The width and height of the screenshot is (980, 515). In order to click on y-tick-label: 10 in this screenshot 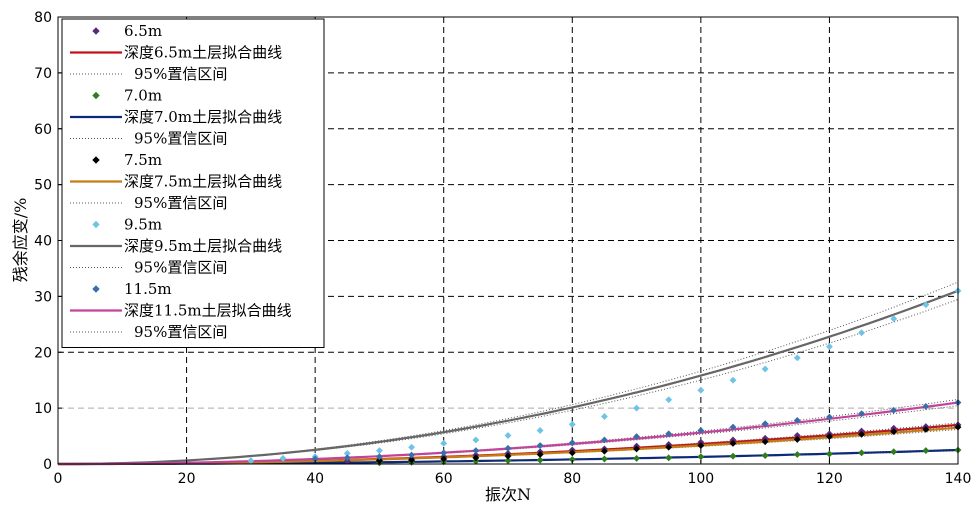, I will do `click(43, 409)`.